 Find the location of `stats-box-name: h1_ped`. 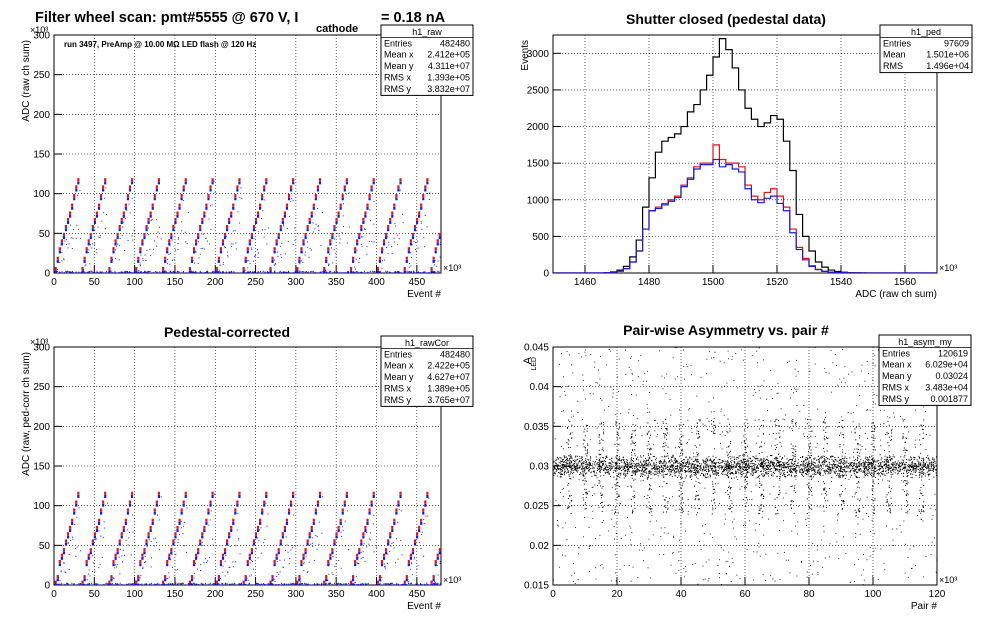

stats-box-name: h1_ped is located at coordinates (926, 32).